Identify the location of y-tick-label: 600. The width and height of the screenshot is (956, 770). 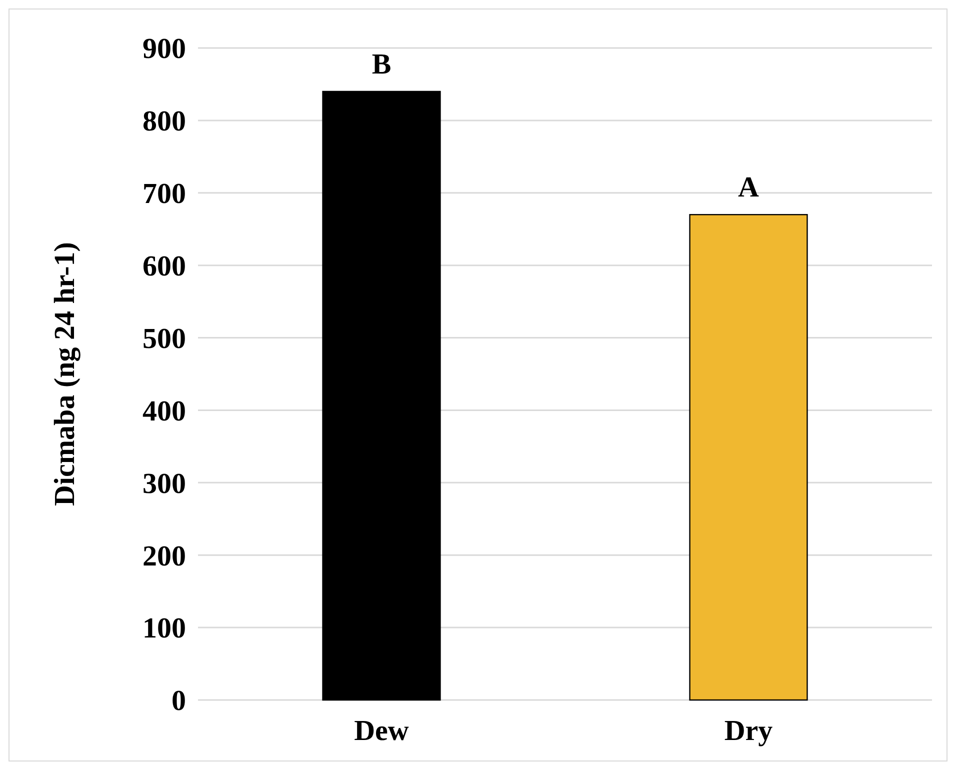
(164, 266).